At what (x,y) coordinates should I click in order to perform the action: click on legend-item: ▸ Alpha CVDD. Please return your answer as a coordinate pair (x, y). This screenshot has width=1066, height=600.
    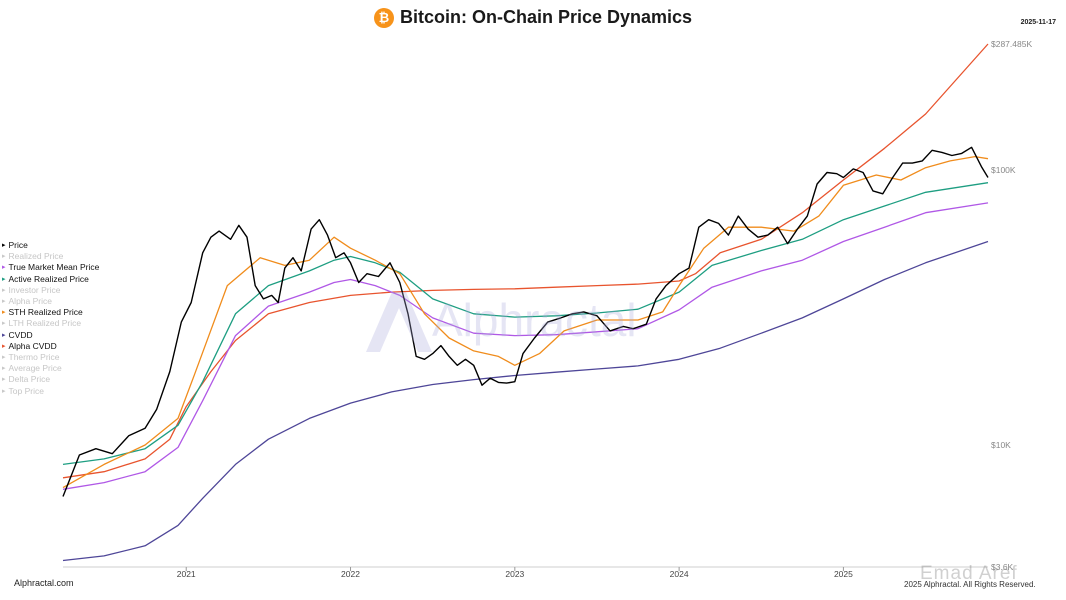
    Looking at the image, I should click on (50, 346).